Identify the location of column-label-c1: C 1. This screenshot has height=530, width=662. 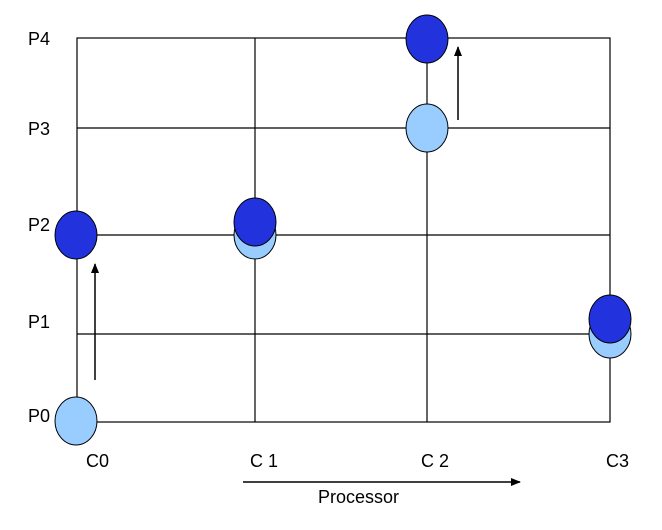
(264, 461).